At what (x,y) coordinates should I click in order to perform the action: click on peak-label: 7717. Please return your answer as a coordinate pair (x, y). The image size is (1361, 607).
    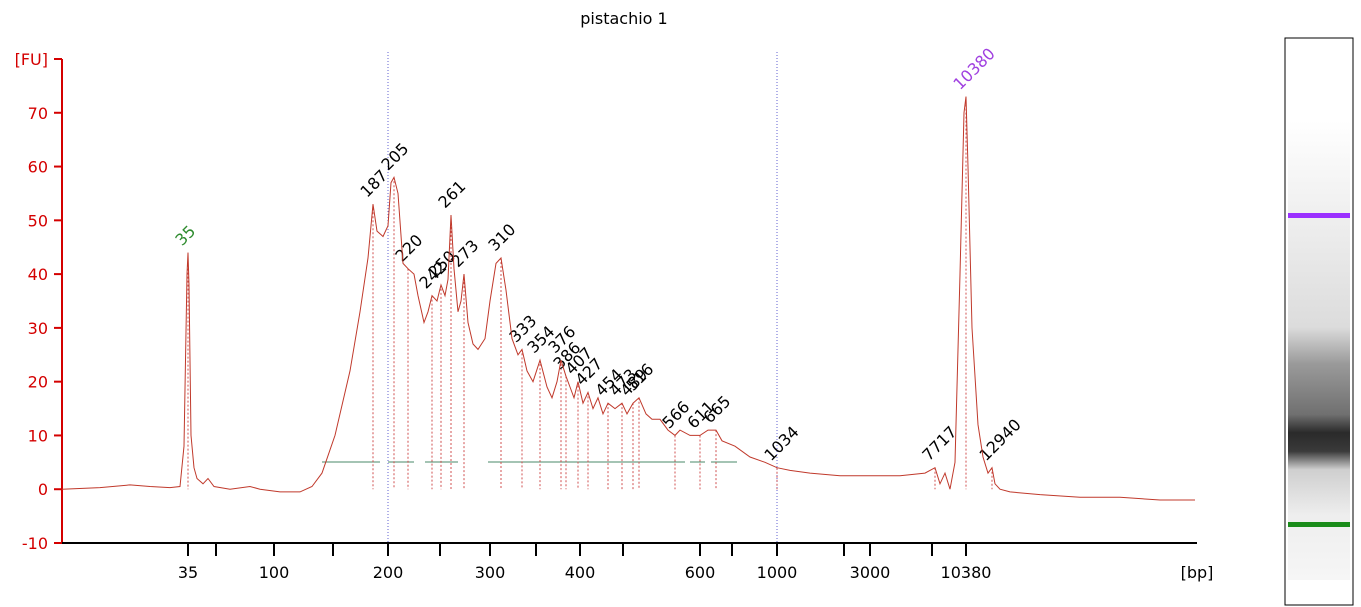
    Looking at the image, I should click on (939, 443).